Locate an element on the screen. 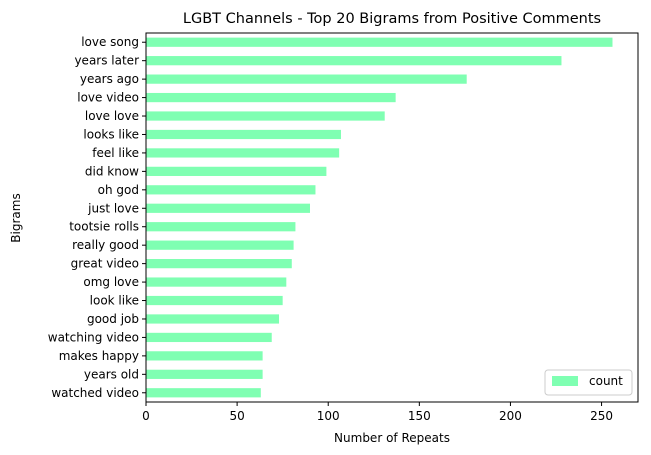 This screenshot has height=455, width=651. bar-love-song is located at coordinates (379, 42).